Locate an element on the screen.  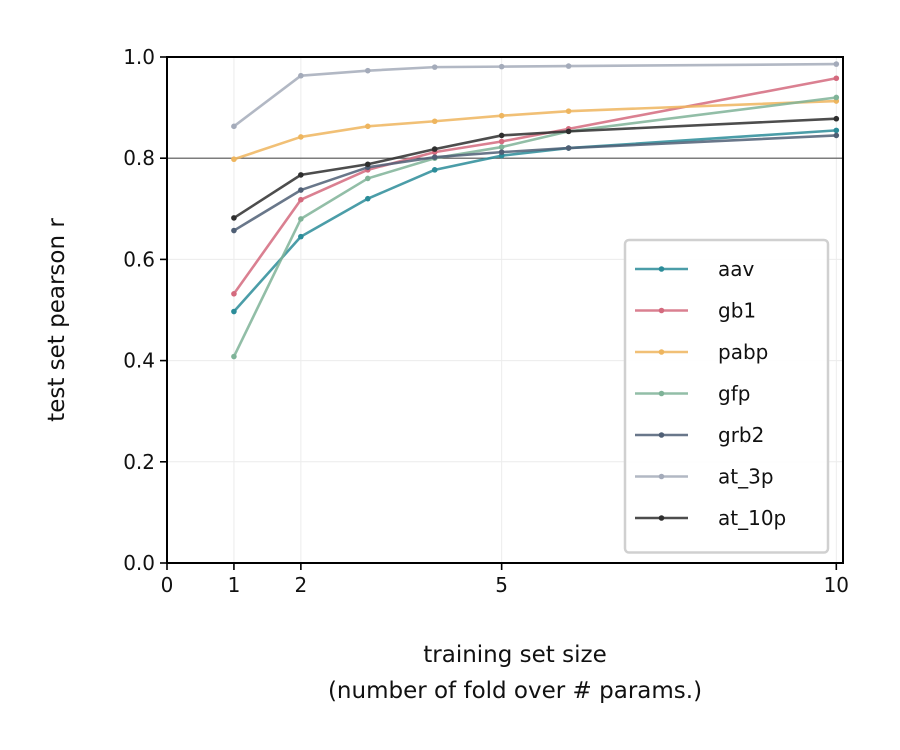
legend-item-gb1: gb1 is located at coordinates (695, 311).